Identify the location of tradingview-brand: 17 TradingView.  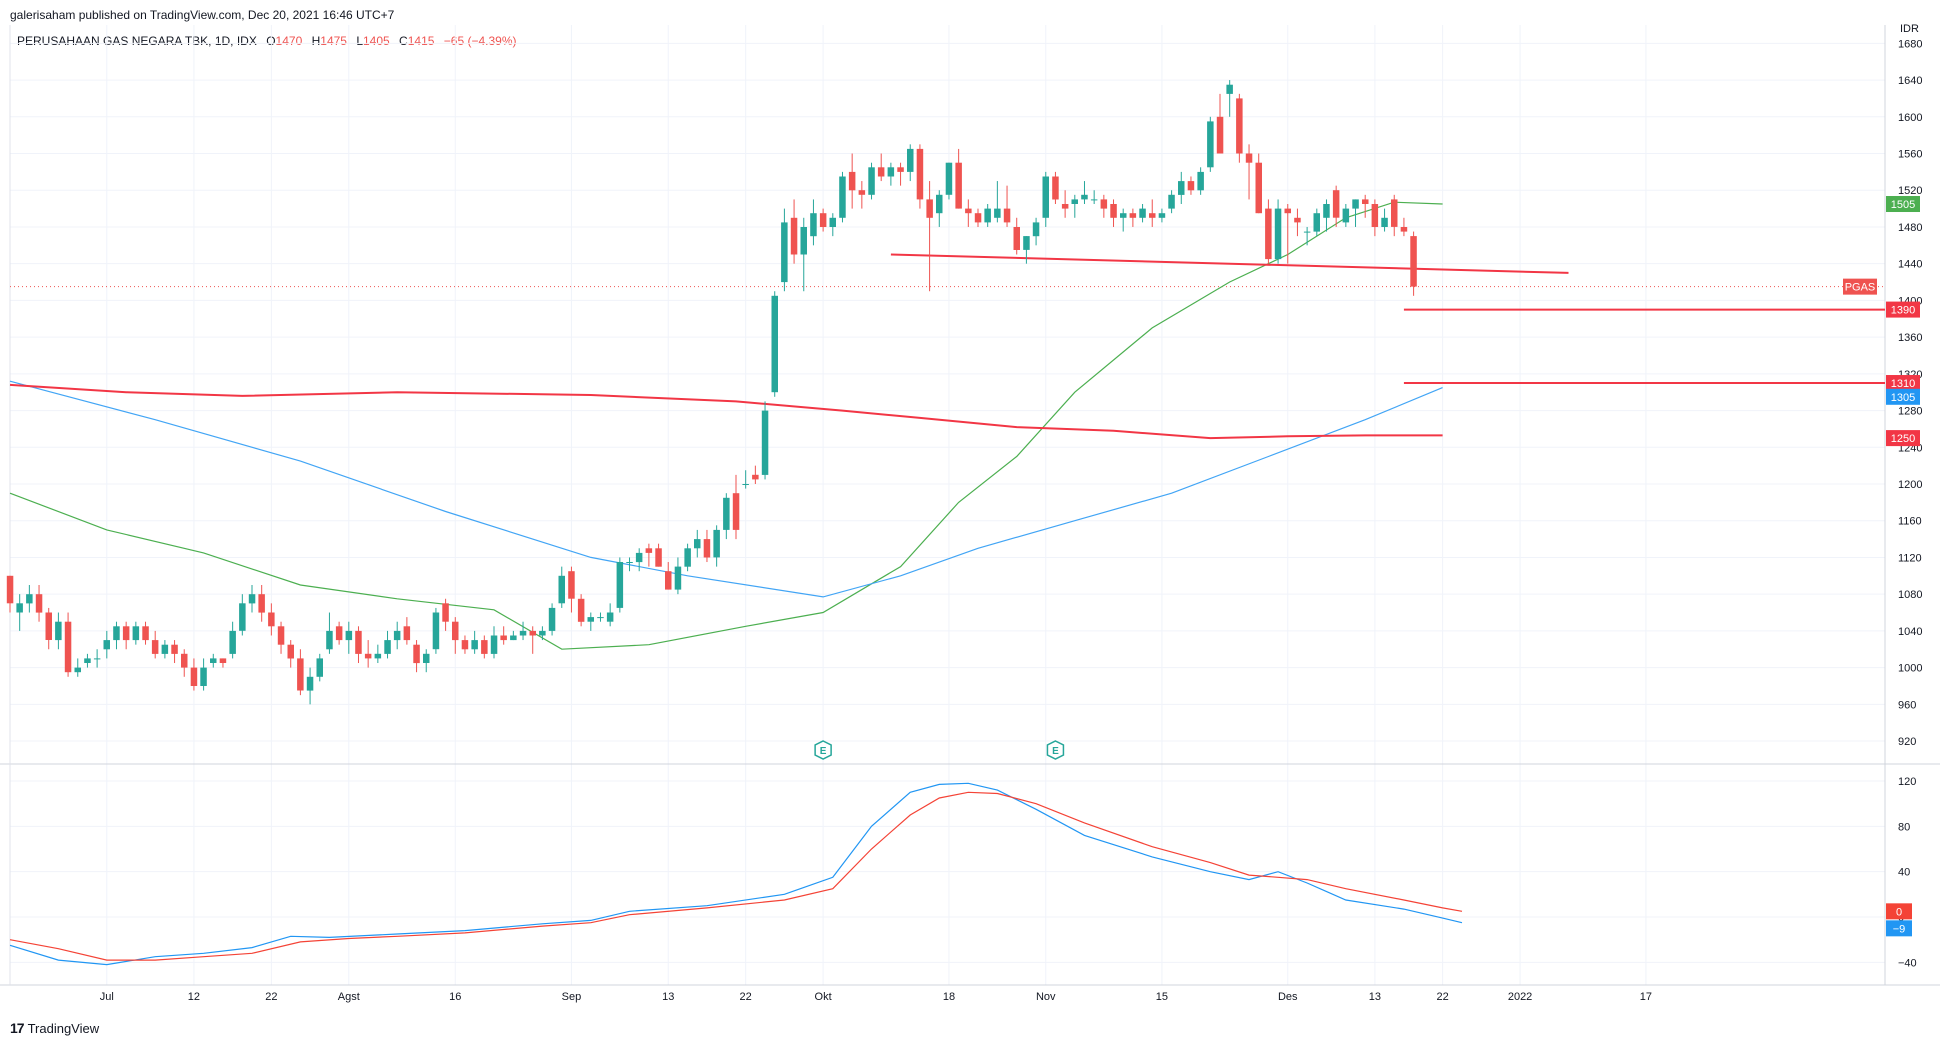
(54, 1028).